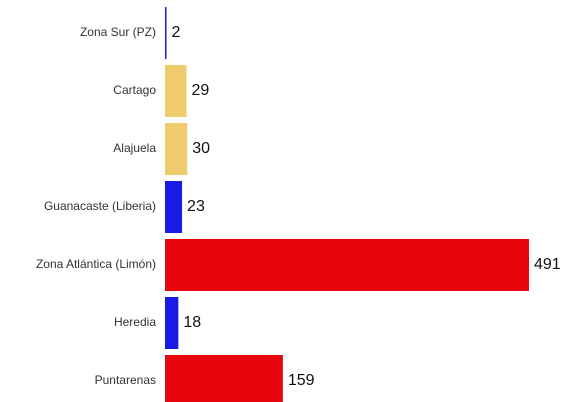 The image size is (567, 402). What do you see at coordinates (200, 90) in the screenshot?
I see `value-label: 29` at bounding box center [200, 90].